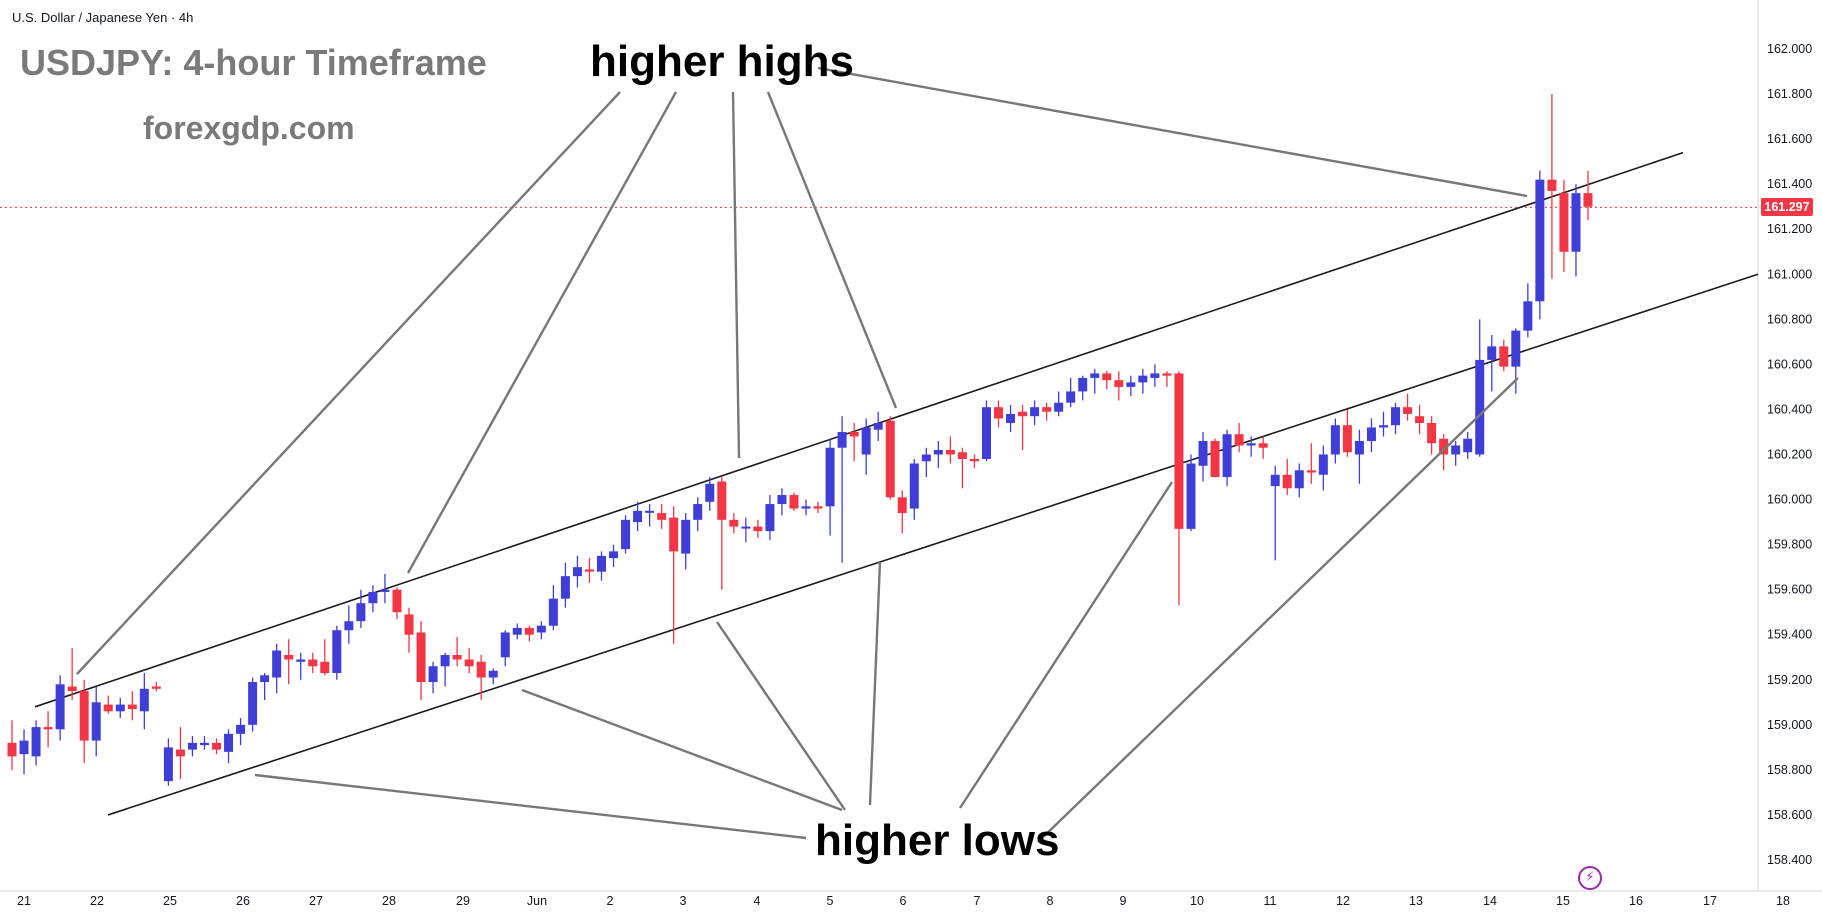 This screenshot has height=921, width=1822. I want to click on date-tick-label: 25, so click(170, 901).